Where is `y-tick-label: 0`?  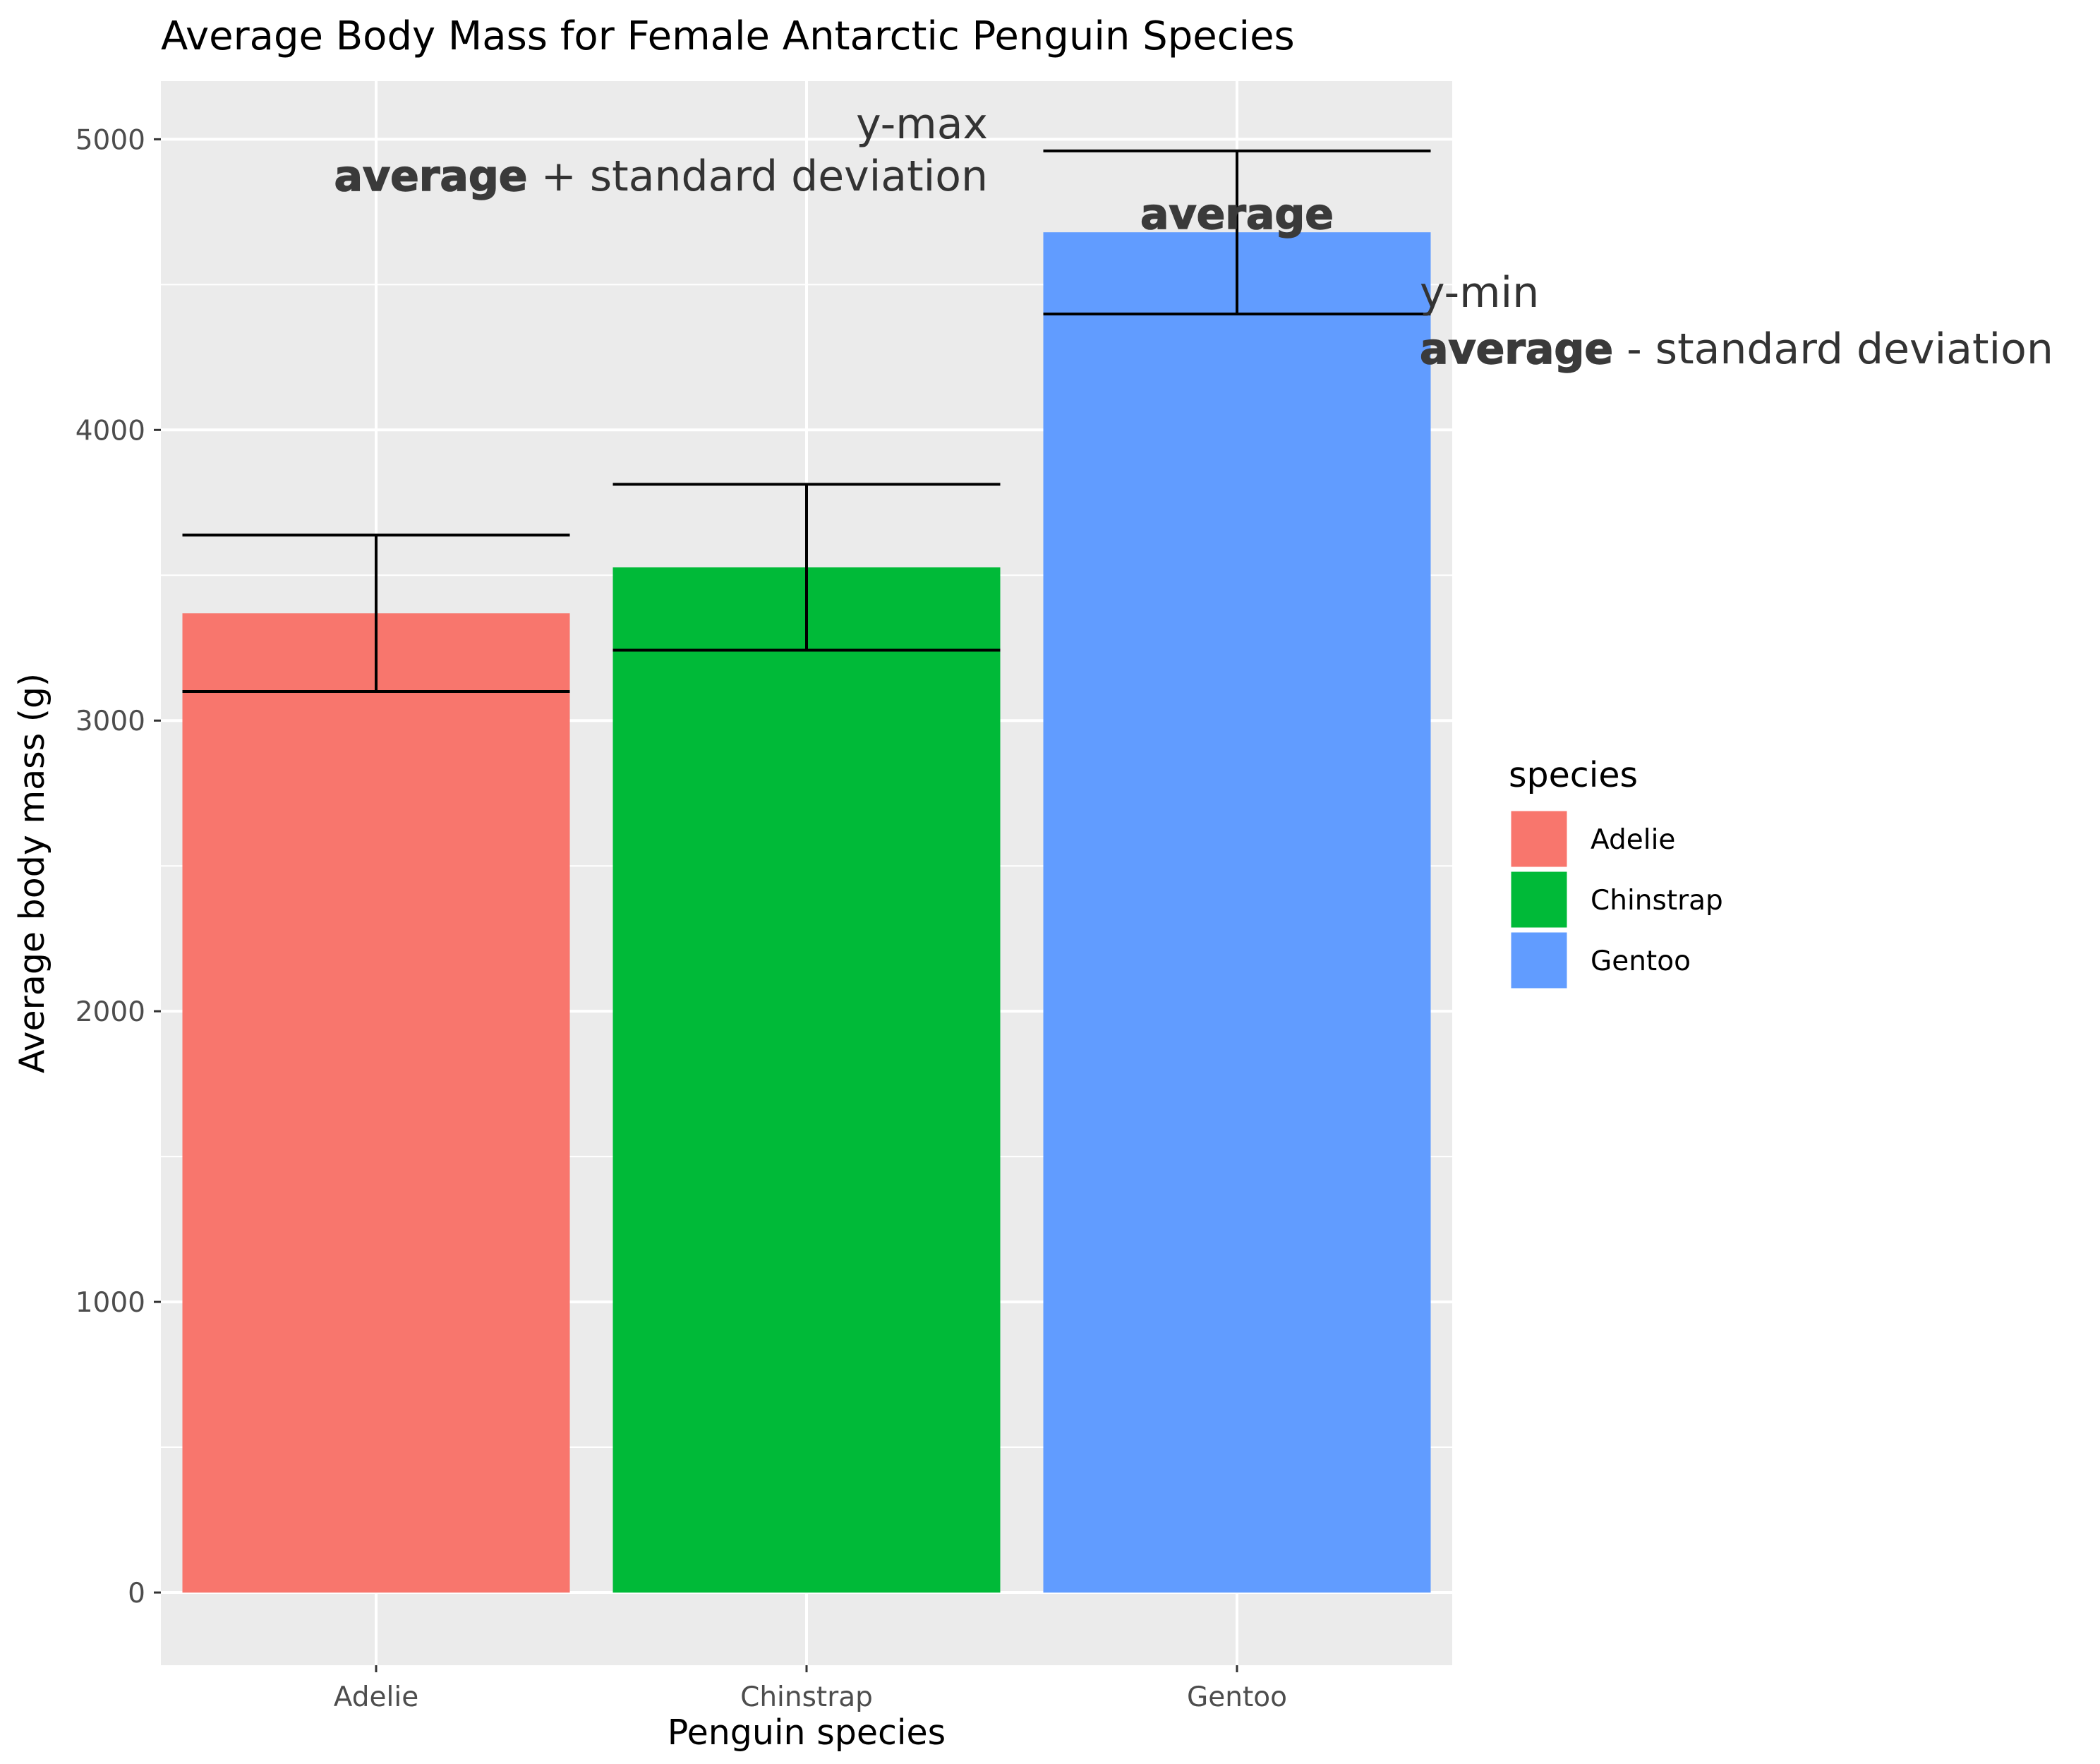
y-tick-label: 0 is located at coordinates (136, 1593).